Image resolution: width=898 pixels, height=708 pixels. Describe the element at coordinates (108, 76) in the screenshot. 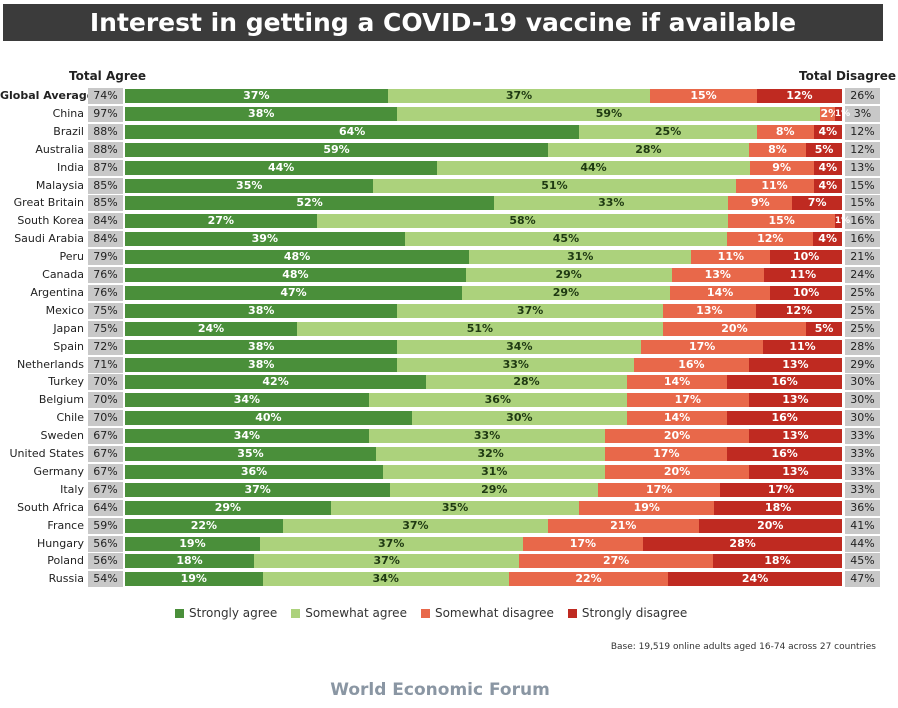

I see `total-agree-header: Total Agree` at that location.